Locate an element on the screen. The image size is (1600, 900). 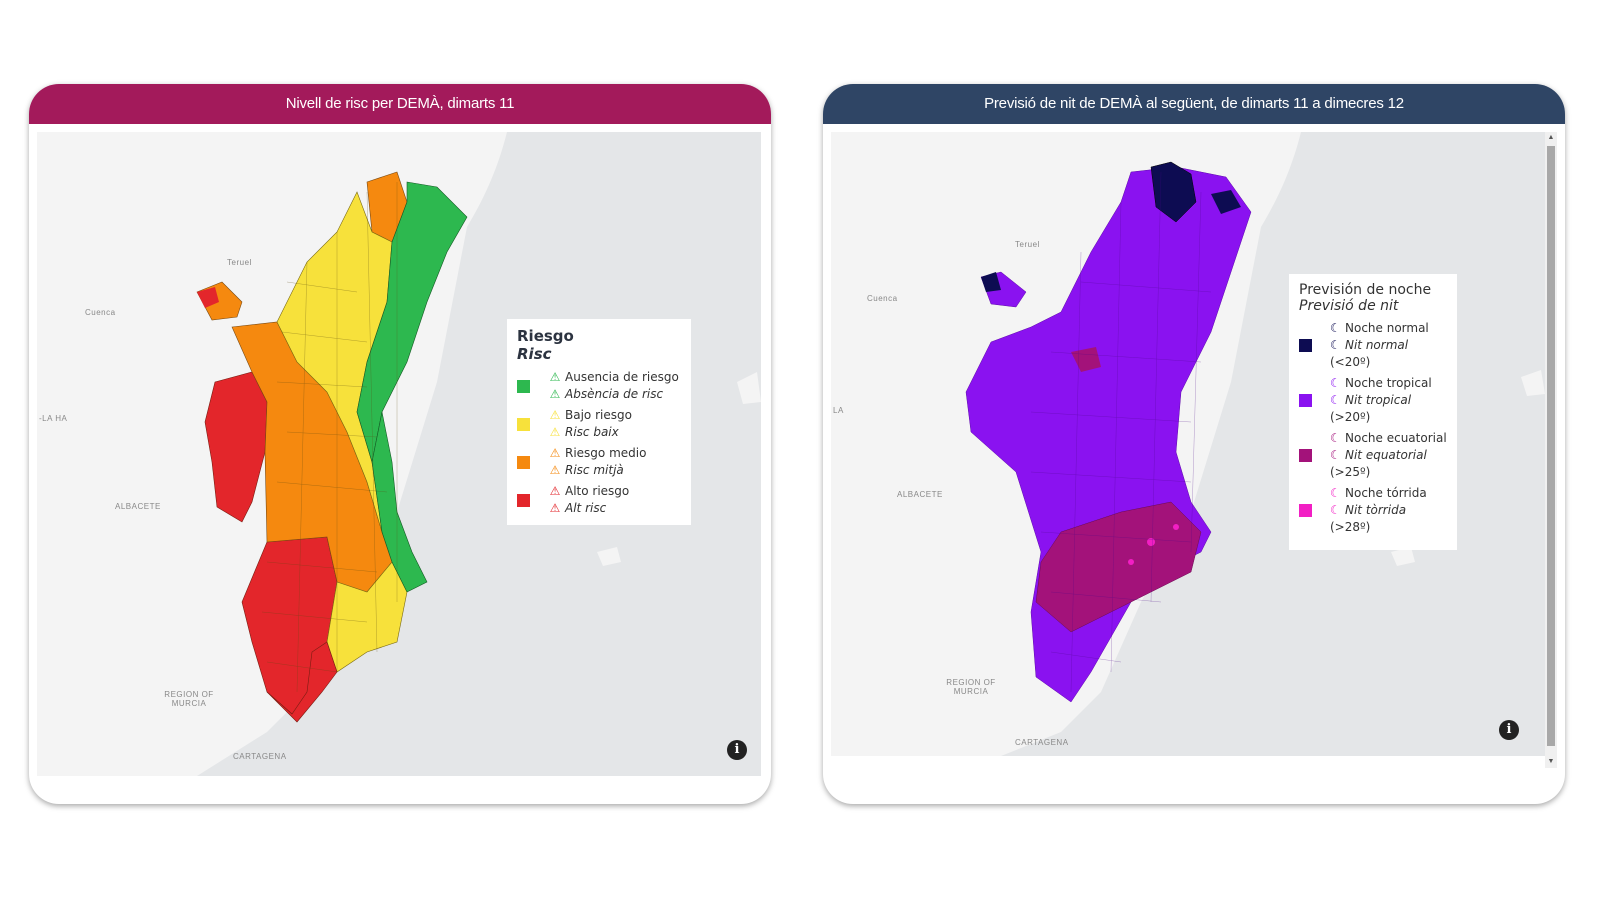
risk-legend-title: Riesgo is located at coordinates (545, 336).